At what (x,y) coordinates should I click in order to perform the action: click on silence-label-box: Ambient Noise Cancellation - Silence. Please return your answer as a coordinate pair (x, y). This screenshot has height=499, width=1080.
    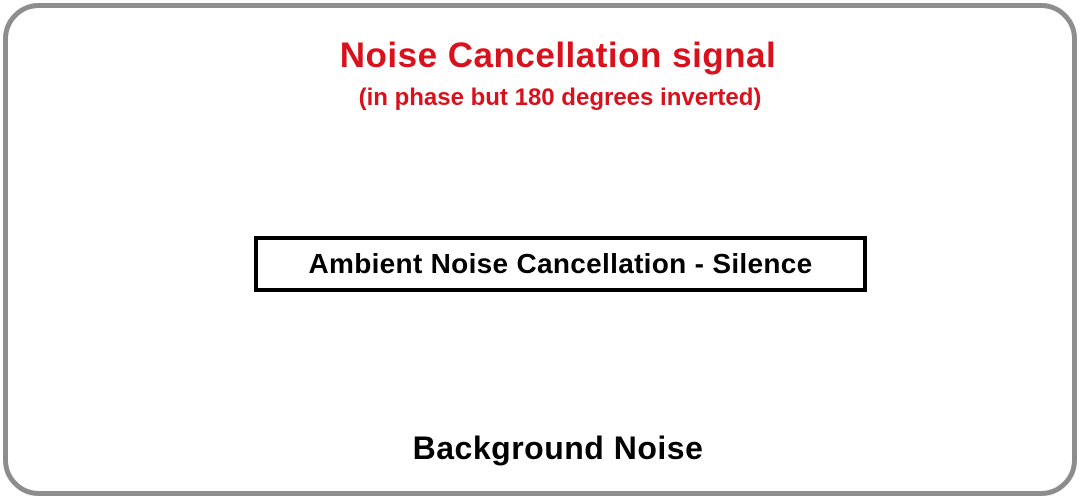
    Looking at the image, I should click on (560, 264).